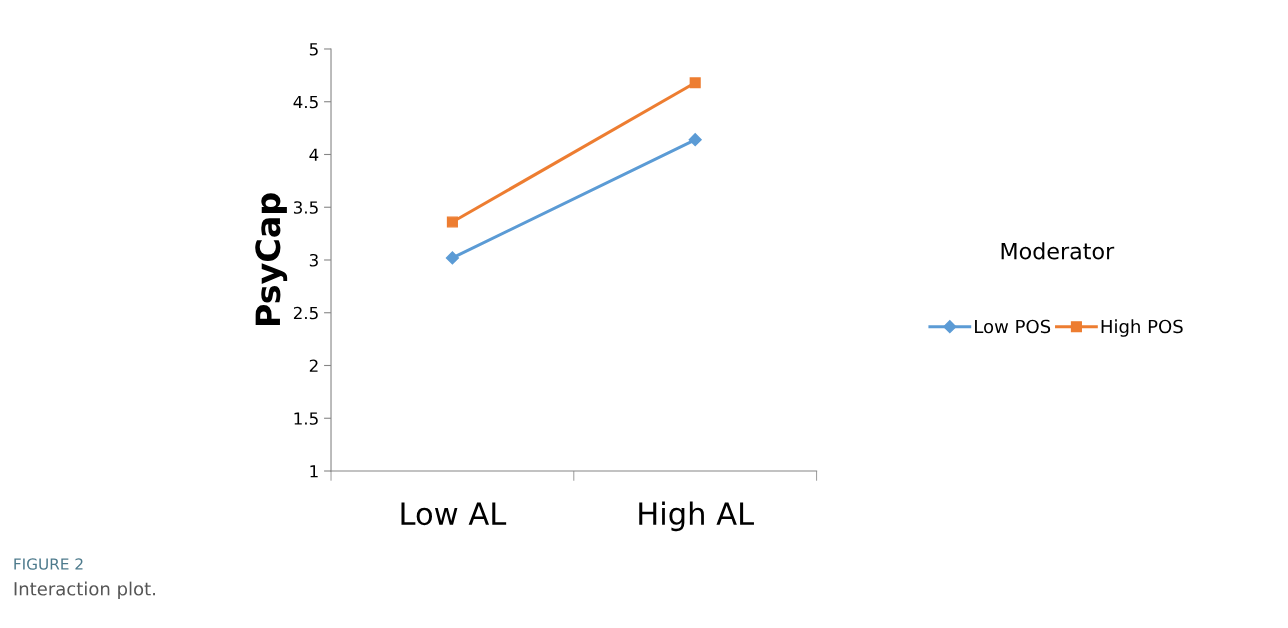  Describe the element at coordinates (696, 516) in the screenshot. I see `x-tick-label: High AL` at that location.